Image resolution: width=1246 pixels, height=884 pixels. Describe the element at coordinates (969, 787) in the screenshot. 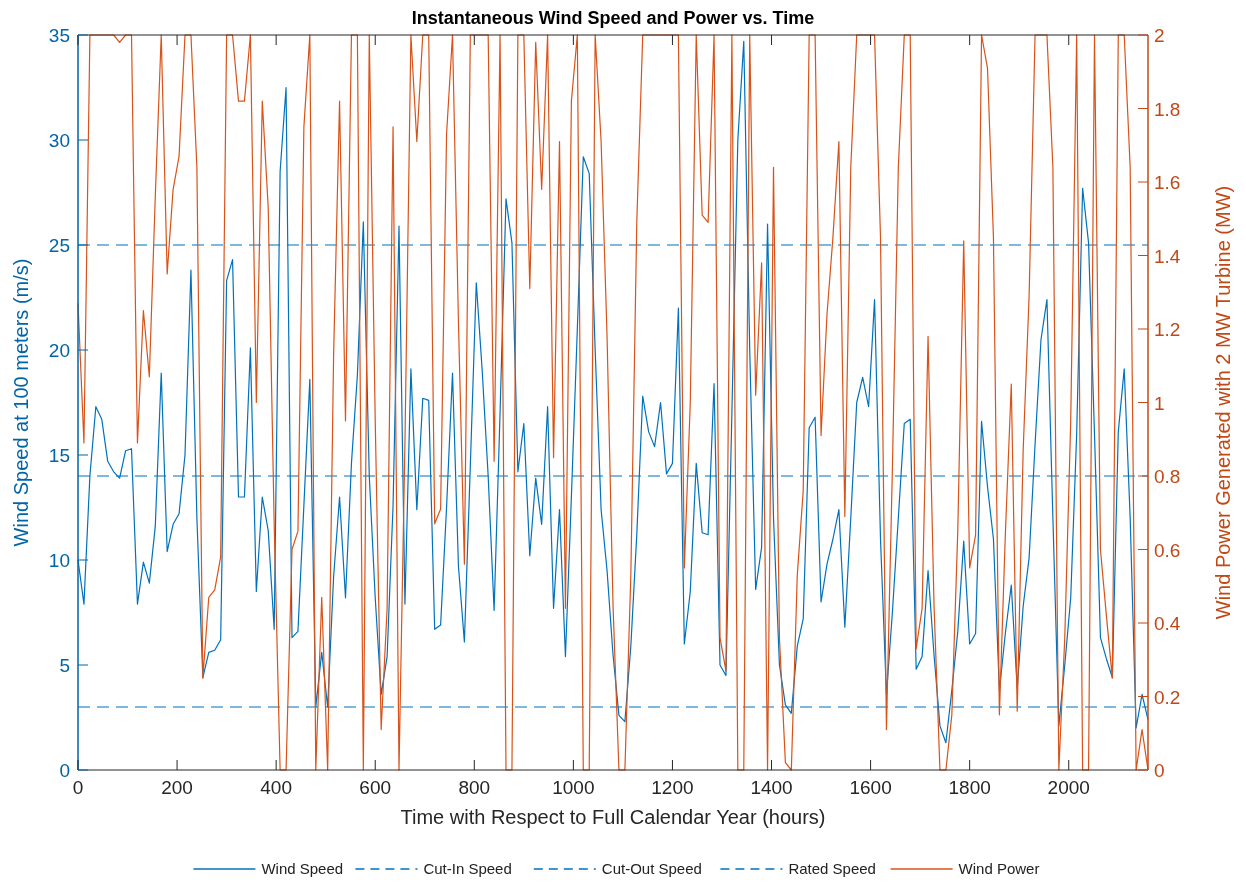

I see `x-tick-label: 1800` at that location.